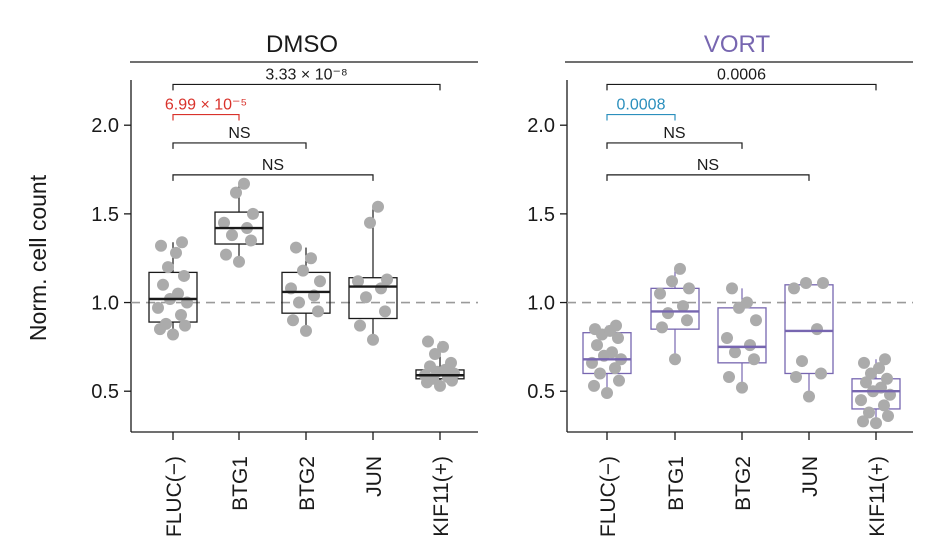 Image resolution: width=935 pixels, height=559 pixels. I want to click on y-axis-label-group: Norm. cell count, so click(38, 257).